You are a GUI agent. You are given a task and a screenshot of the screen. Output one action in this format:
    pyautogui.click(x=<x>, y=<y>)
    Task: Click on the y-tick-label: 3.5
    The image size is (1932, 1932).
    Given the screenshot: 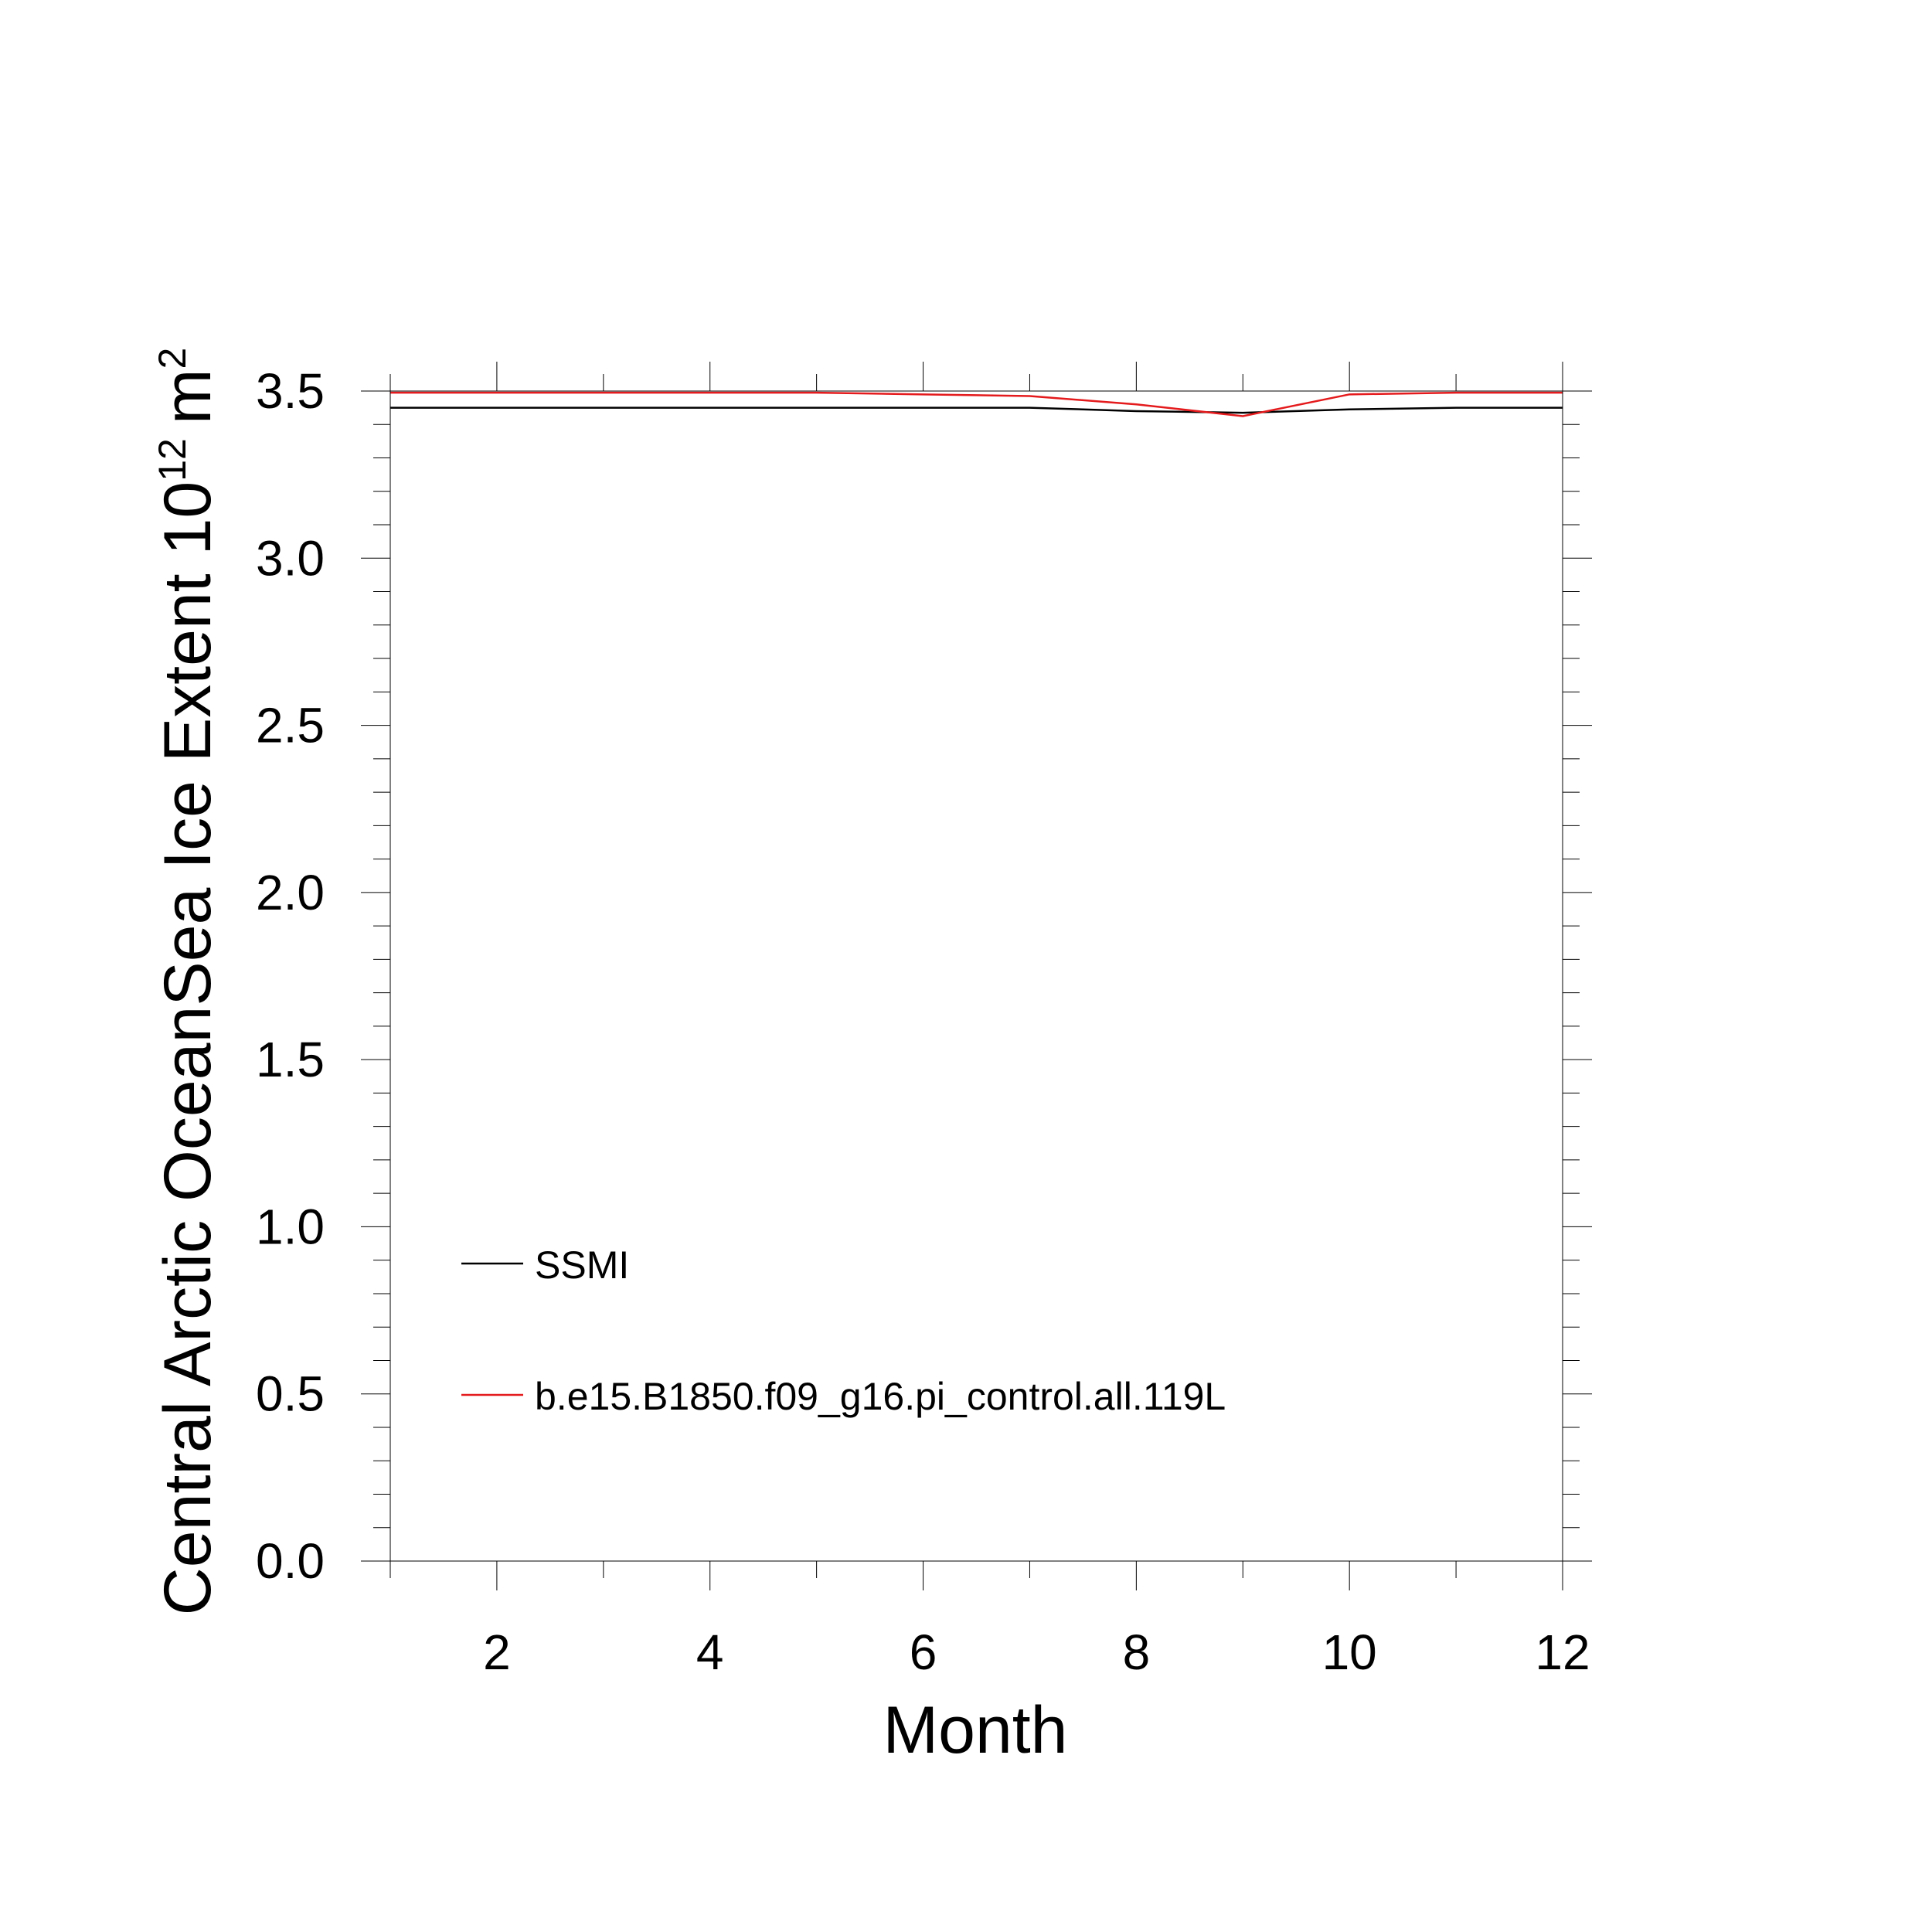 What is the action you would take?
    pyautogui.click(x=291, y=391)
    